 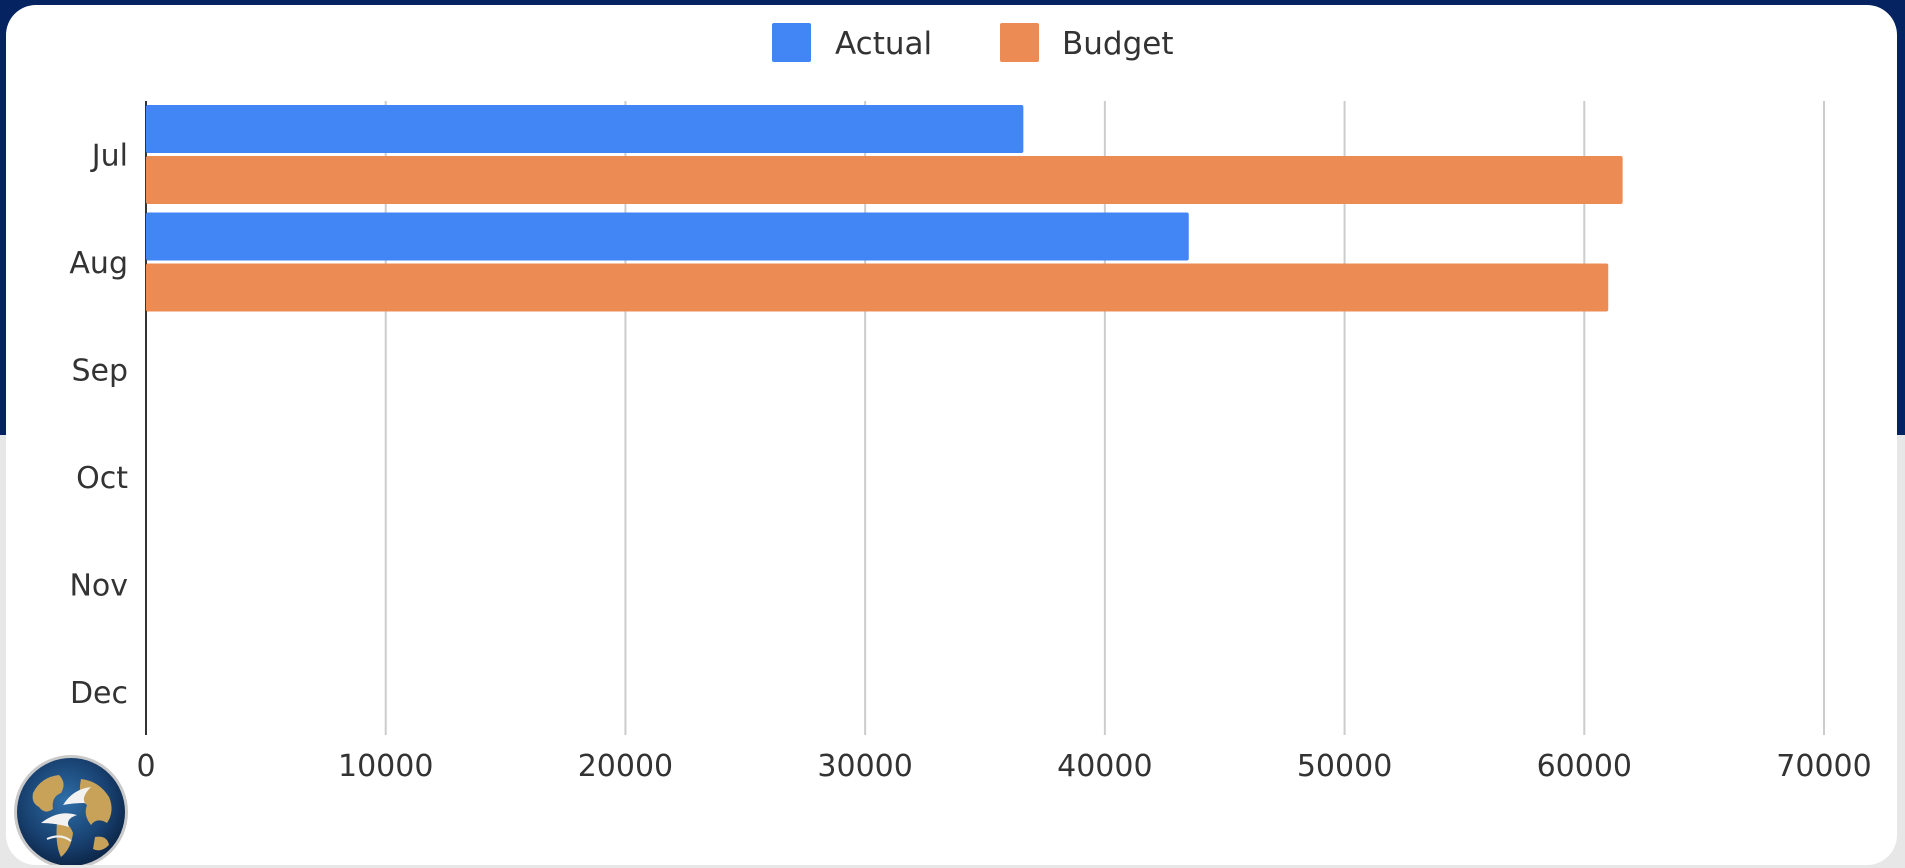 What do you see at coordinates (98, 425) in the screenshot?
I see `y-axis-labels: Jul Aug Sep Oct Nov Dec` at bounding box center [98, 425].